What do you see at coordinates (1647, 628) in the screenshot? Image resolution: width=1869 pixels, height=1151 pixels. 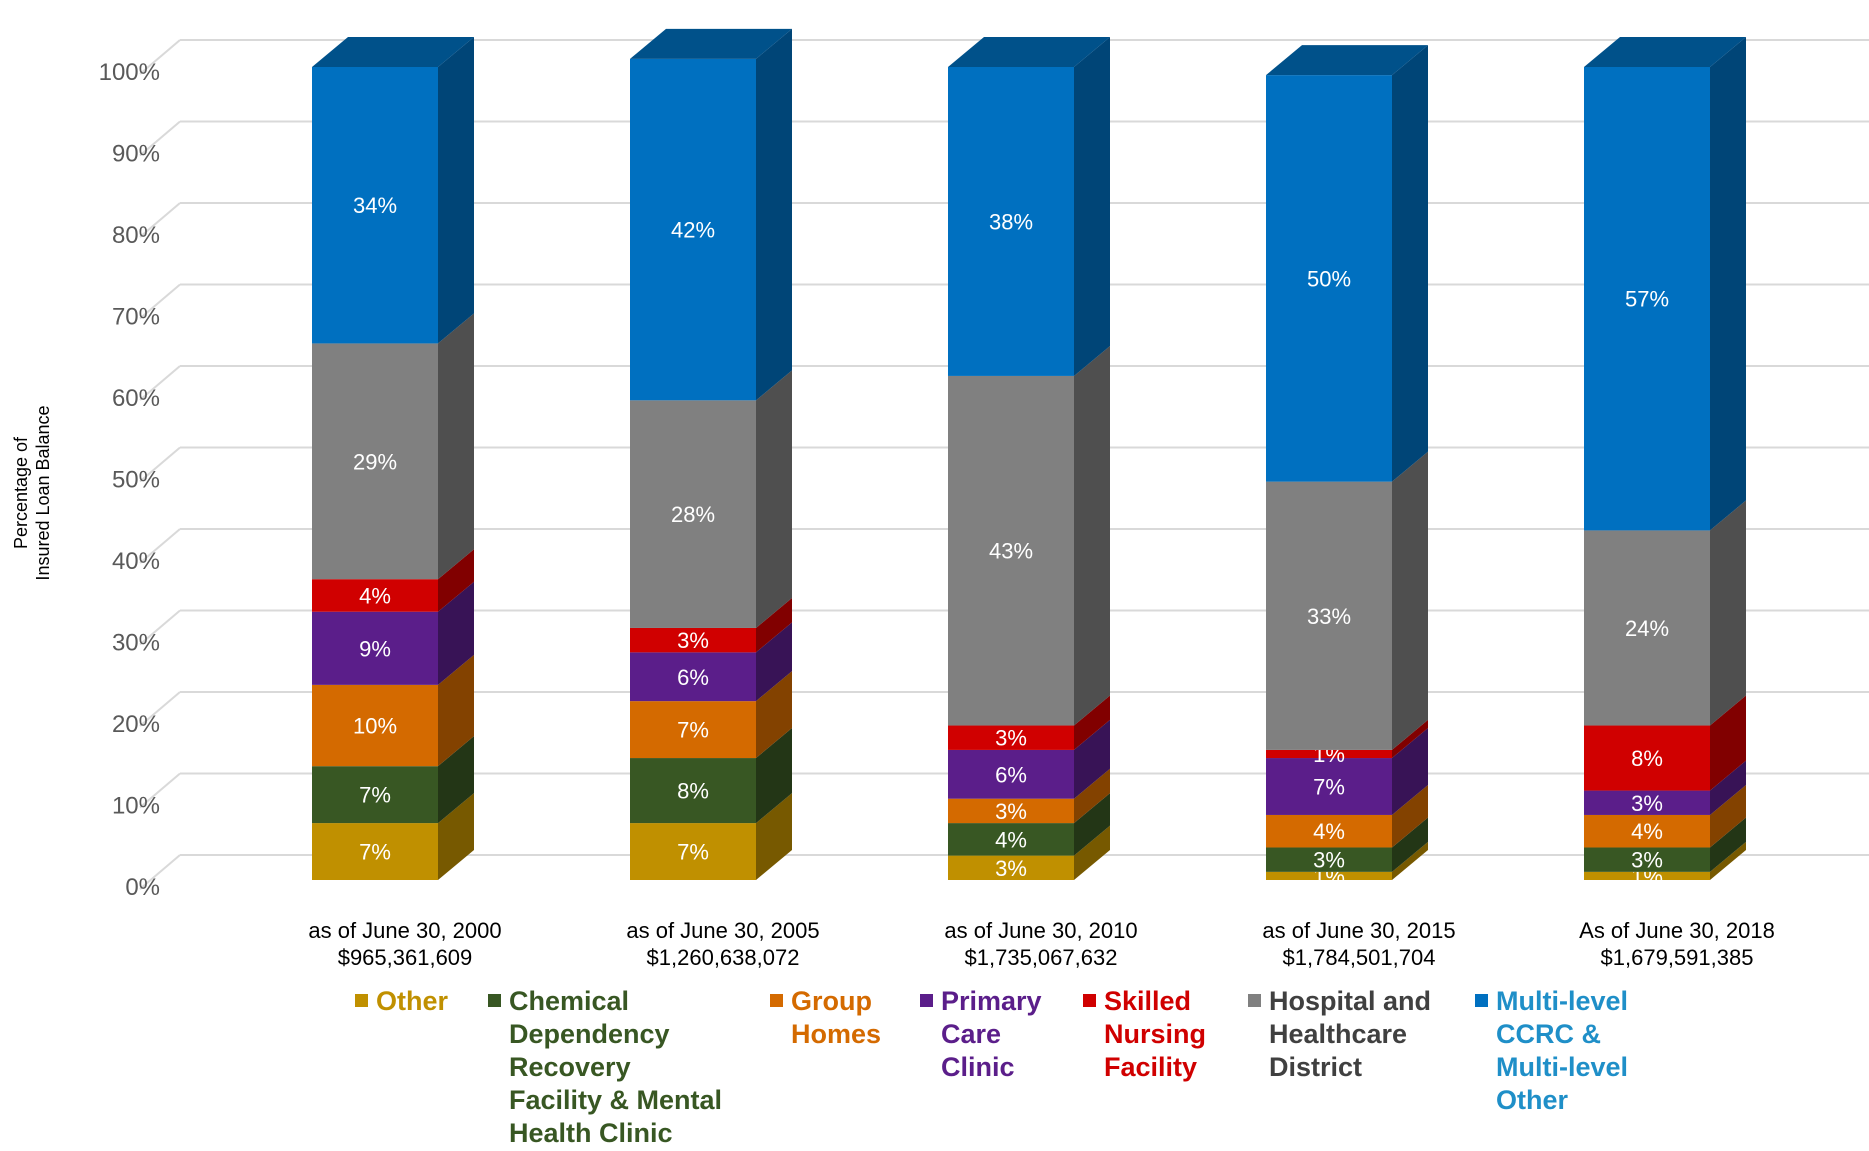 I see `data-label: 24%` at bounding box center [1647, 628].